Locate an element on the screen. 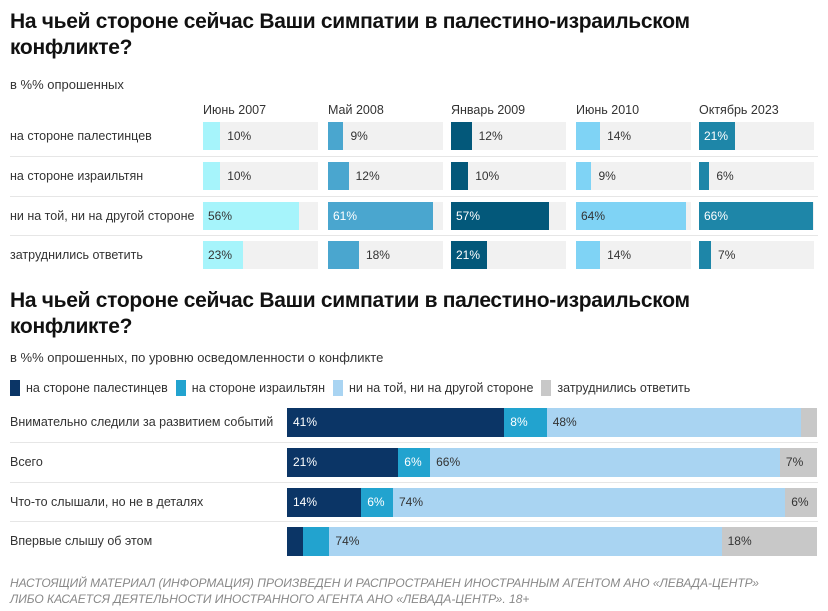 This screenshot has height=611, width=828. bar-track: 6% is located at coordinates (756, 176).